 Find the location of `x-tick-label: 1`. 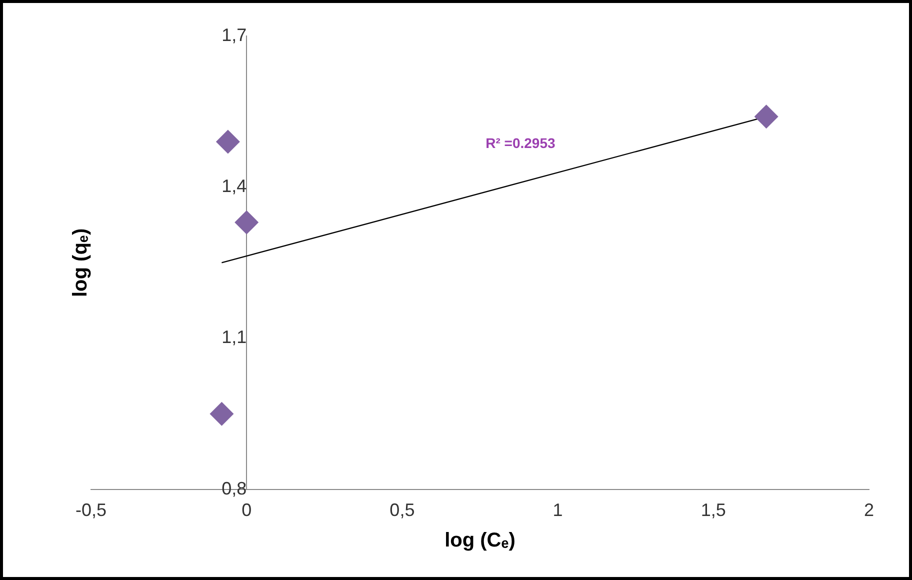

x-tick-label: 1 is located at coordinates (557, 510).